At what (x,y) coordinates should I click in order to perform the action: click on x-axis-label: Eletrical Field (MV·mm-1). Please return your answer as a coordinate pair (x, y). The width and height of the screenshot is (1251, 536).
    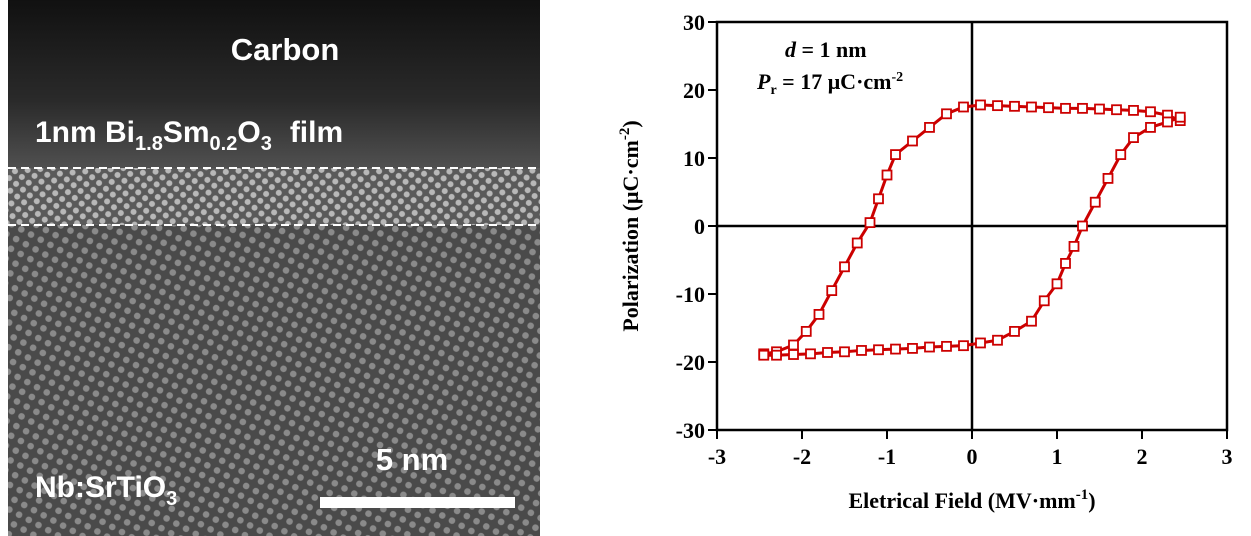
    Looking at the image, I should click on (971, 500).